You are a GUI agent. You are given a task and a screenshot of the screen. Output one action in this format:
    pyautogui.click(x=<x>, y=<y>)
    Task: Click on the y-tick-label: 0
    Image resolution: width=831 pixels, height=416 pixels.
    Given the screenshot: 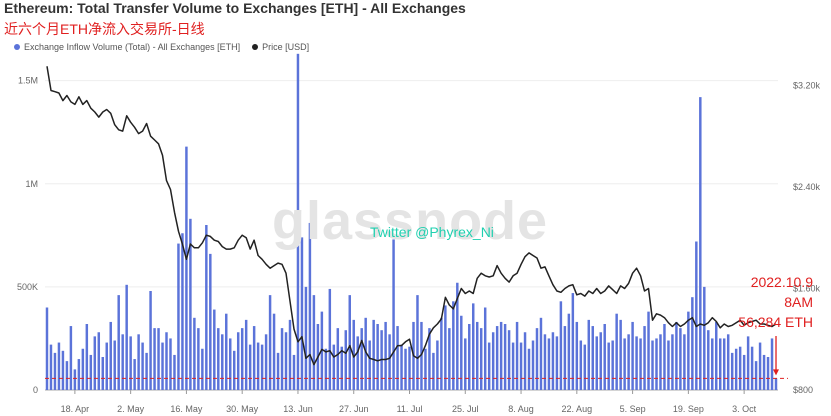 What is the action you would take?
    pyautogui.click(x=35, y=390)
    